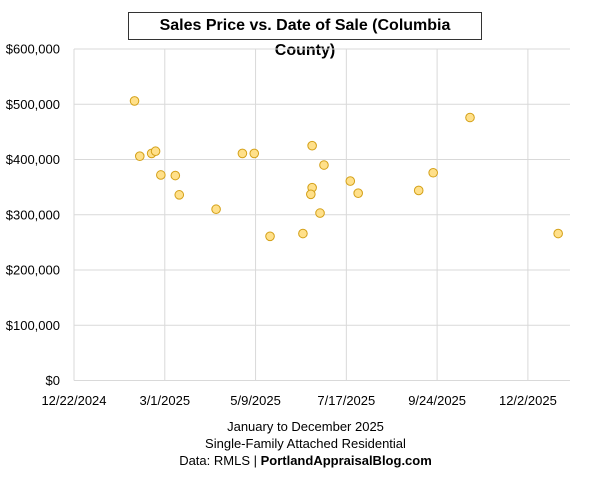 The height and width of the screenshot is (480, 611). I want to click on x-tick-label: 3/1/2025, so click(164, 400).